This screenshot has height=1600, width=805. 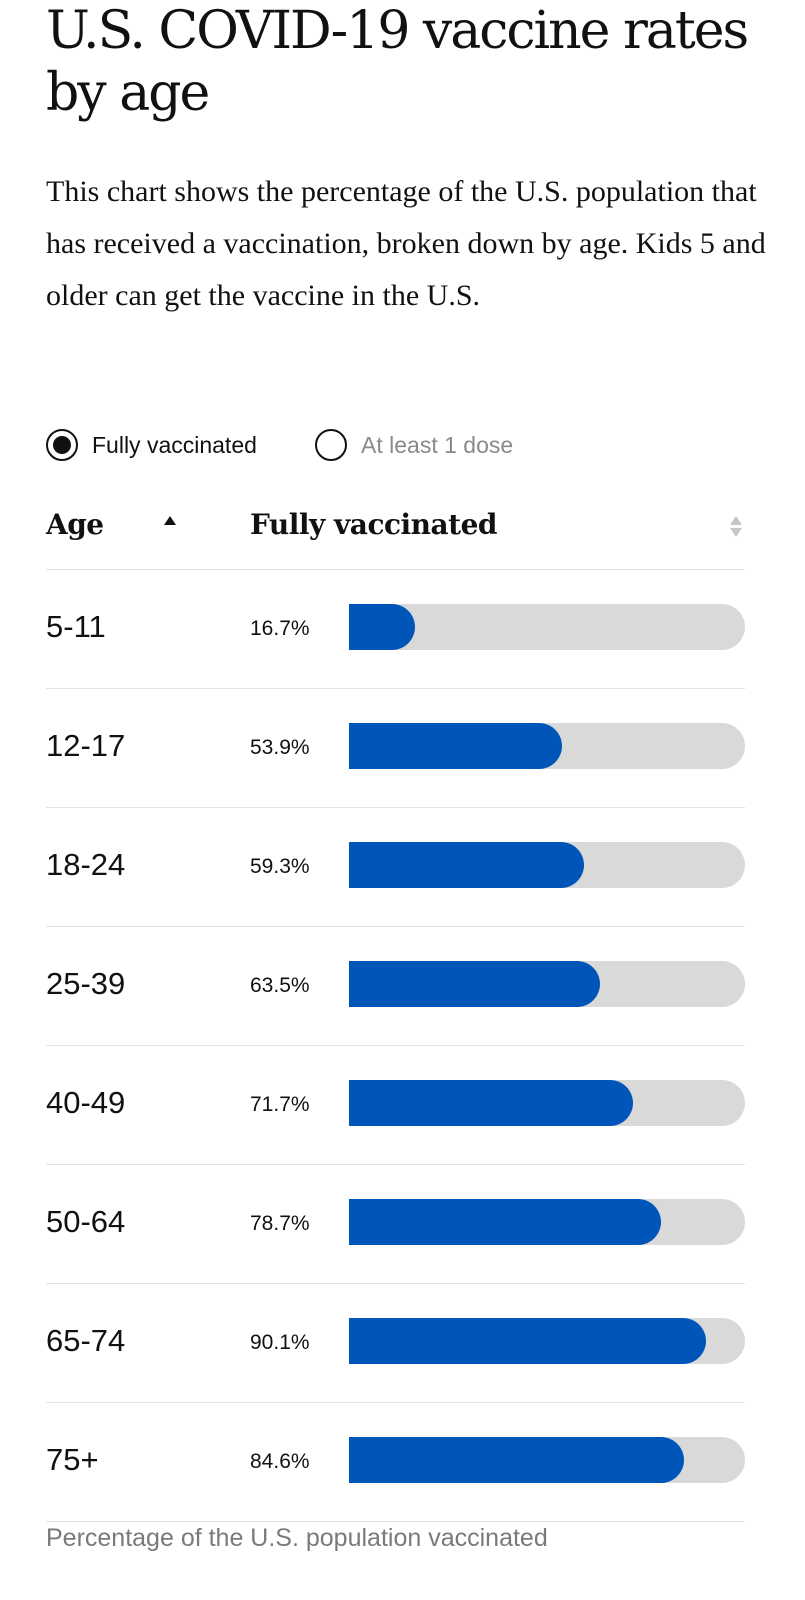 What do you see at coordinates (331, 445) in the screenshot?
I see `radio-unselected-icon` at bounding box center [331, 445].